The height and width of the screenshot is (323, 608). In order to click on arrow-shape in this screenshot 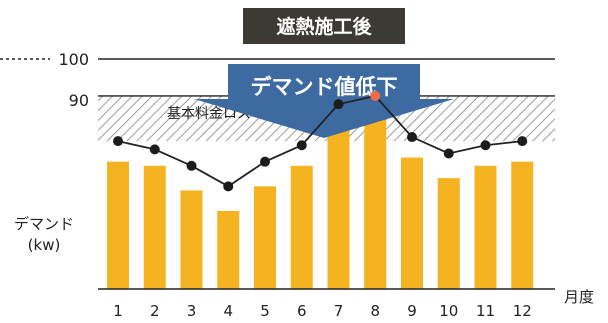, I will do `click(324, 101)`.